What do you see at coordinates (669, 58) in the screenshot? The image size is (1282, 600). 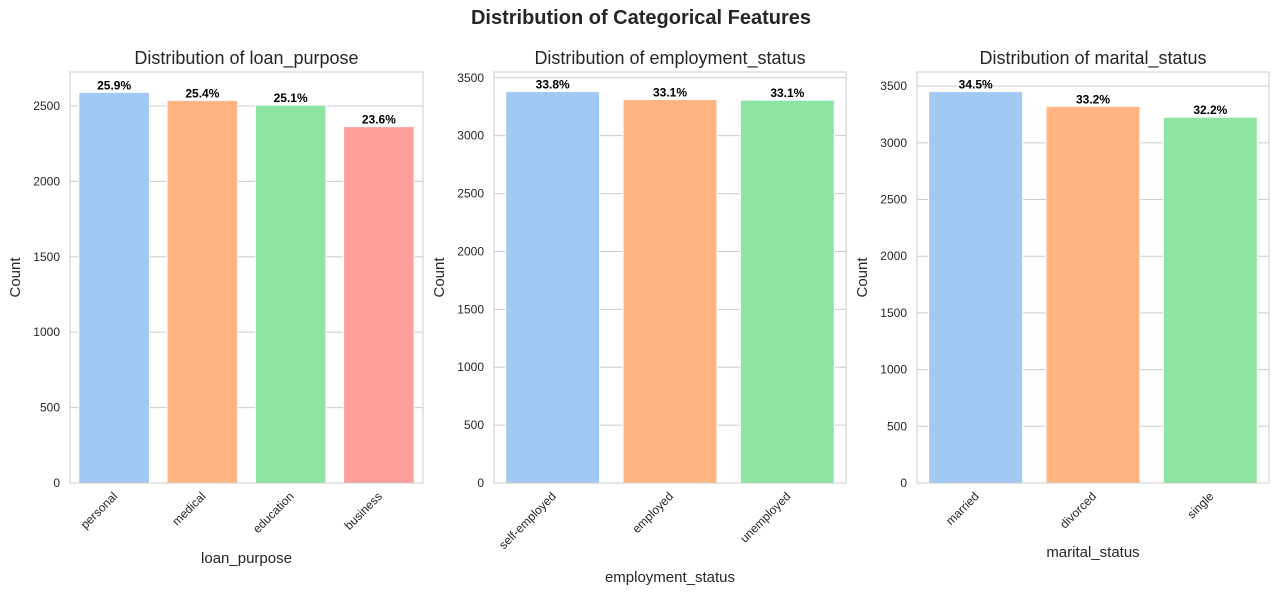 I see `chart-title: Distribution of employment_status` at bounding box center [669, 58].